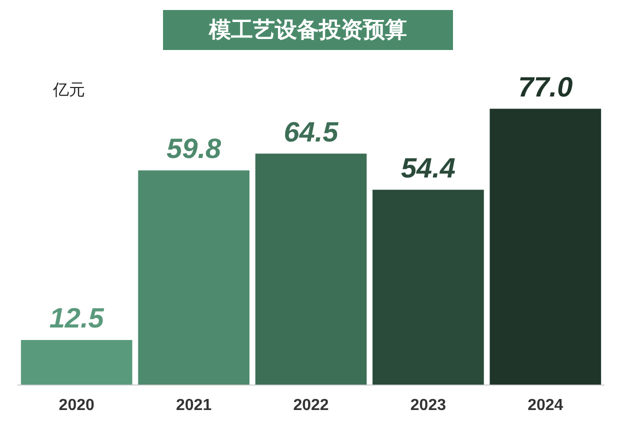 The image size is (622, 427). Describe the element at coordinates (308, 30) in the screenshot. I see `chart-title: 模工艺设备投资预算` at that location.